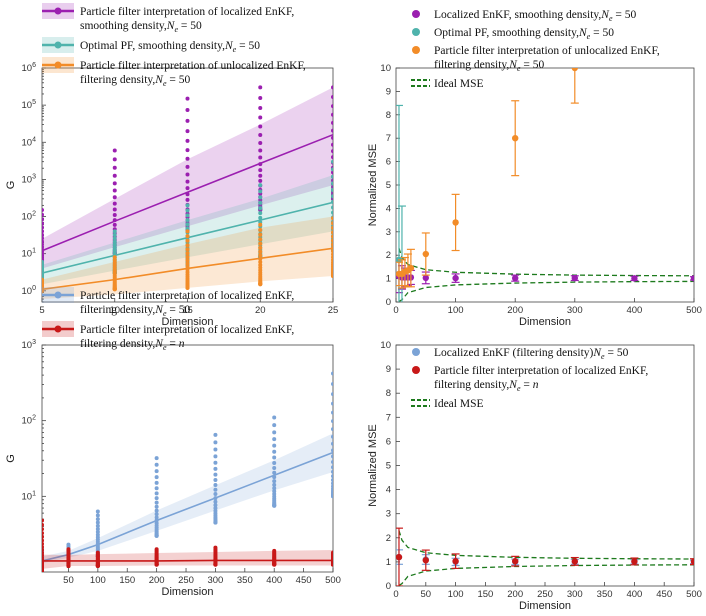 The height and width of the screenshot is (616, 706). Describe the element at coordinates (123, 26) in the screenshot. I see `legend-entry-loc_enkf-text: smoothing density,` at that location.